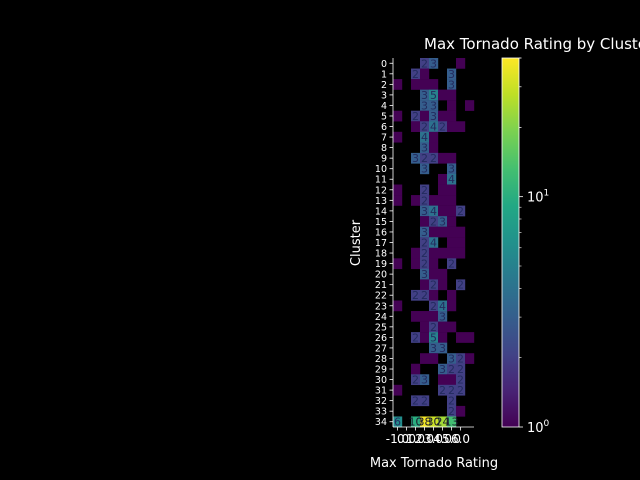 The image size is (640, 480). I want to click on colorbar-frame, so click(510, 242).